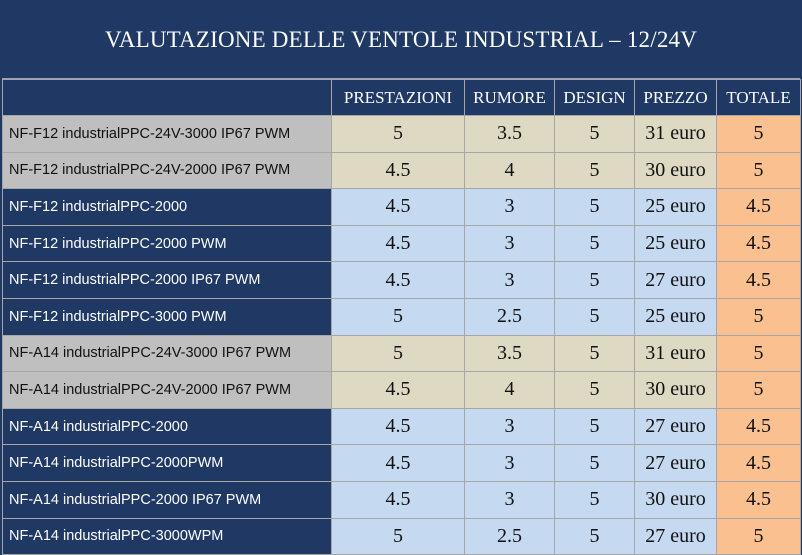 The image size is (802, 555). I want to click on header-row: PRESTAZIONI RUMORE DESIGN PREZZO TOTALE, so click(401, 97).